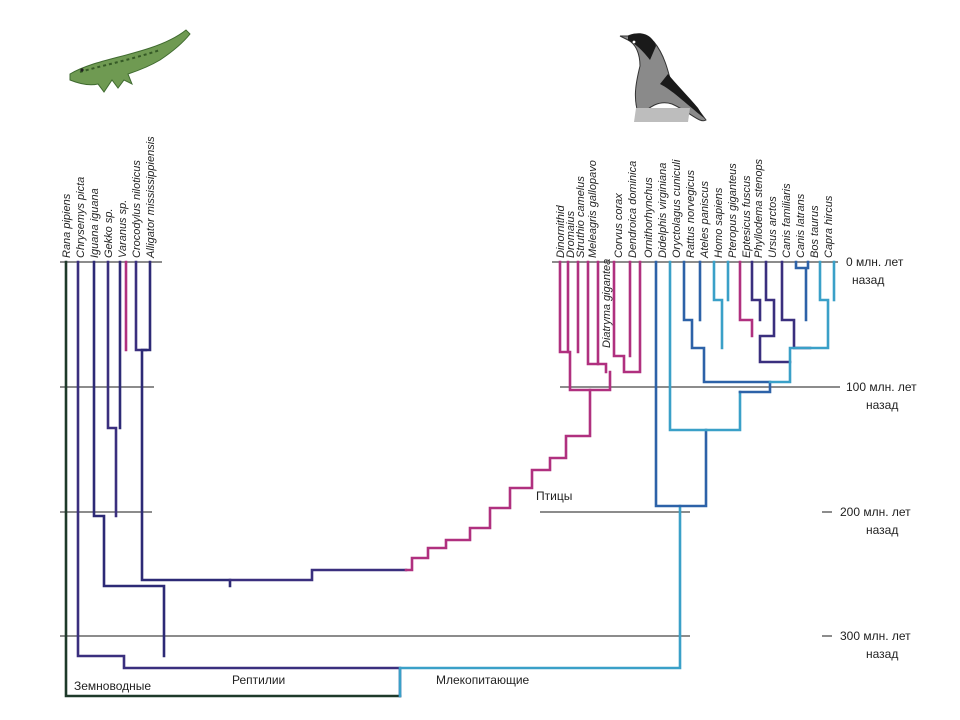 Image resolution: width=960 pixels, height=720 pixels. Describe the element at coordinates (619, 225) in the screenshot. I see `taxon-label: Corvus corax` at that location.